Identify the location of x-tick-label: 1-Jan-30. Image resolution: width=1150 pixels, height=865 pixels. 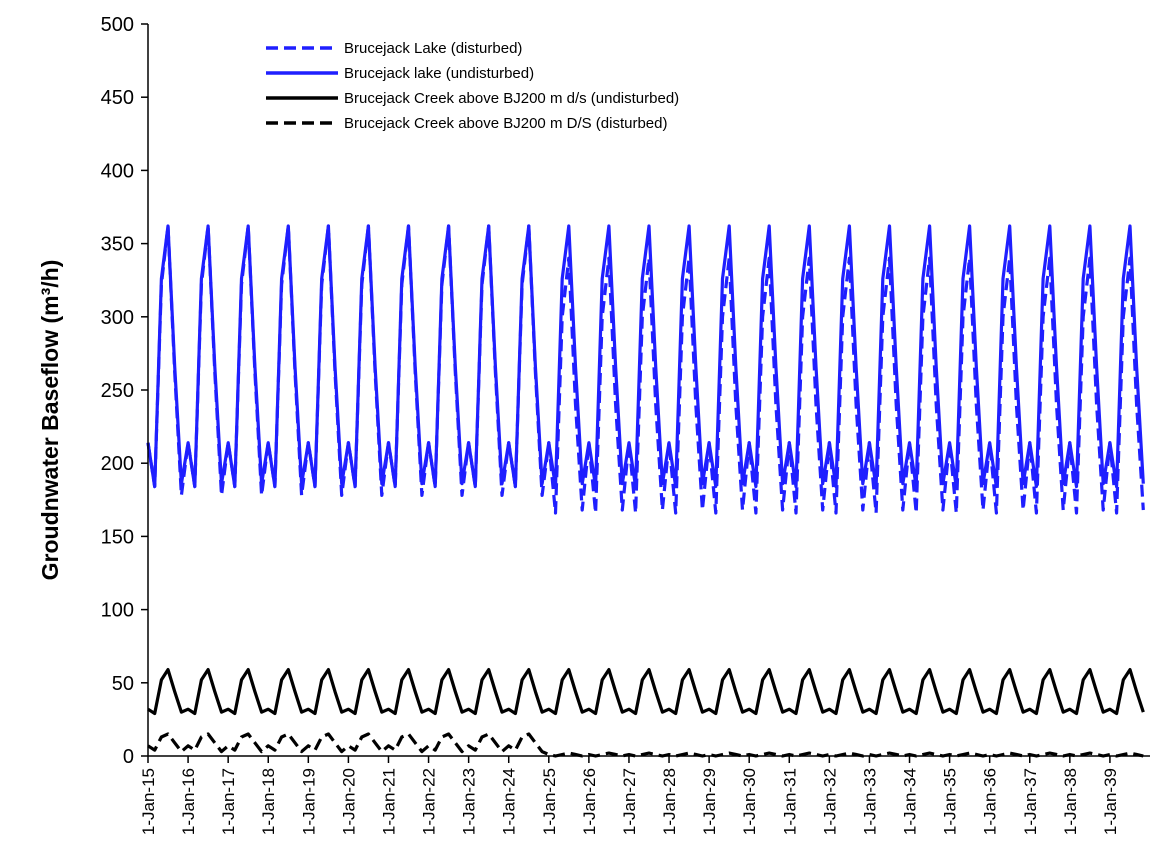
(749, 801).